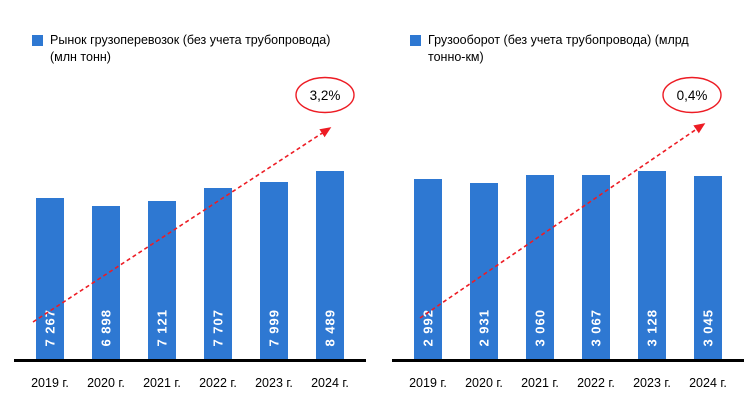  What do you see at coordinates (652, 265) in the screenshot?
I see `bar: 3 128` at bounding box center [652, 265].